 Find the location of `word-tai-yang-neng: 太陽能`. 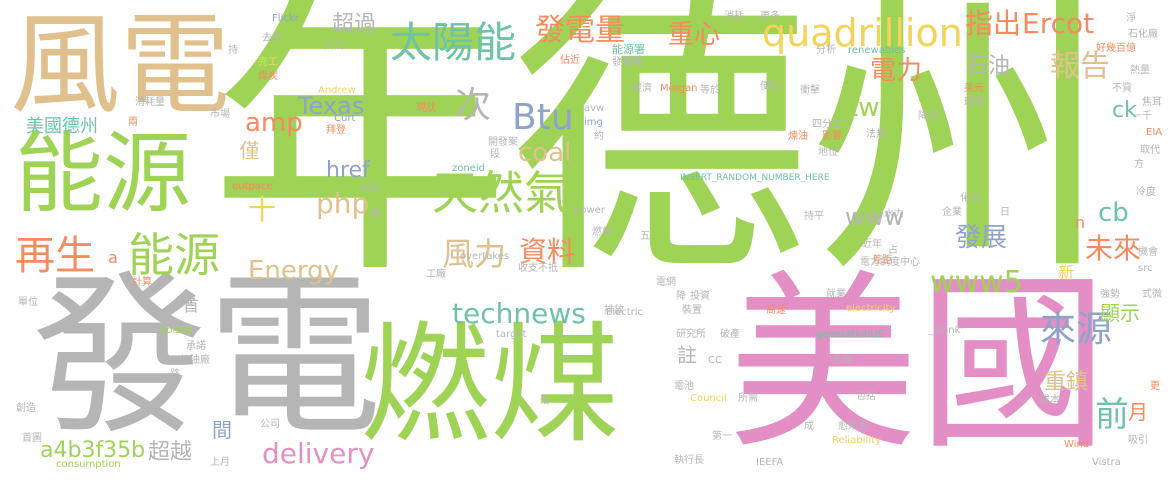

word-tai-yang-neng: 太陽能 is located at coordinates (453, 42).